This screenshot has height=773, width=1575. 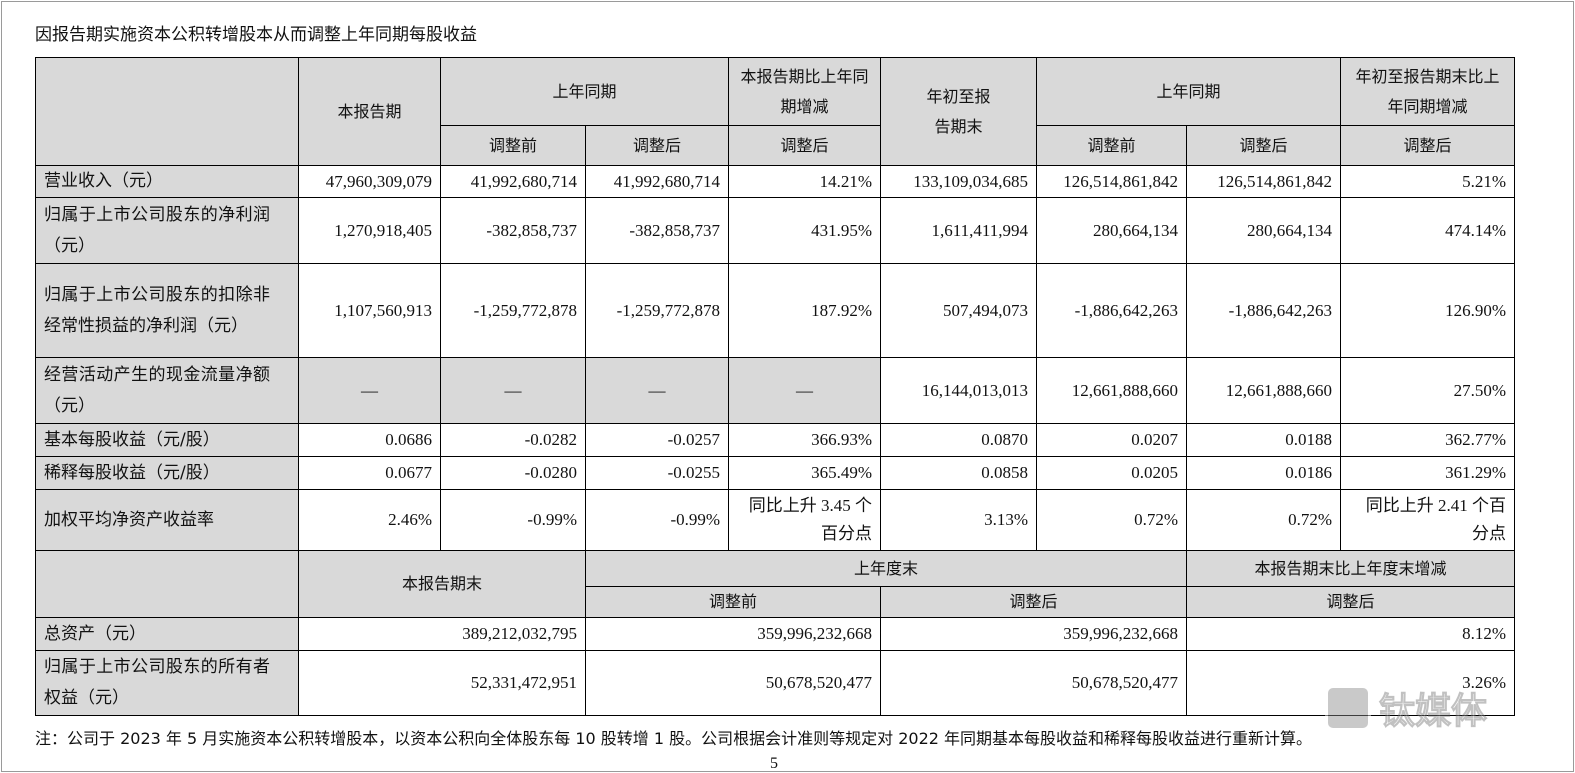 I want to click on cell: 8.12%, so click(x=1351, y=634).